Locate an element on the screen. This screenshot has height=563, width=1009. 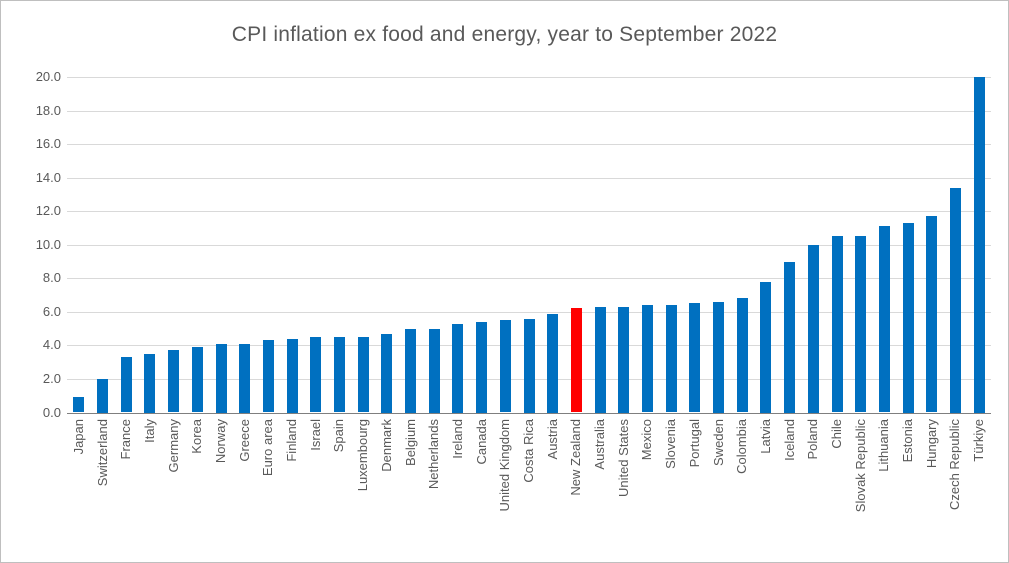
x-tick-label-finland: Finland is located at coordinates (291, 440).